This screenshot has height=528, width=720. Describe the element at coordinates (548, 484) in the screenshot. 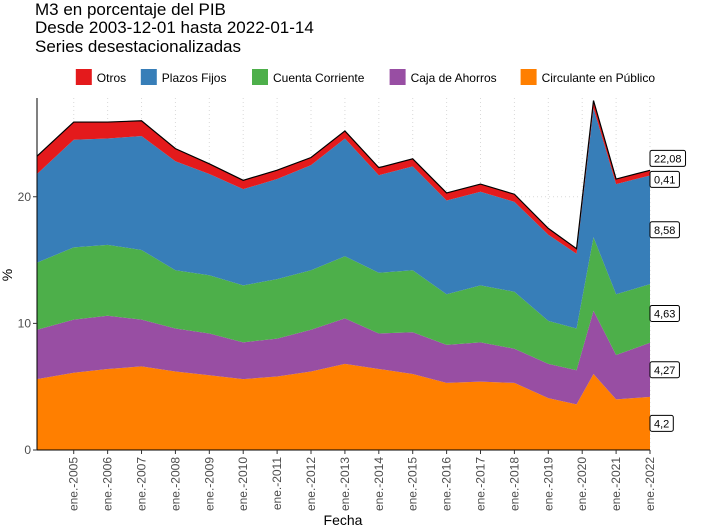

I see `x-tick-label: ene.-2019` at that location.